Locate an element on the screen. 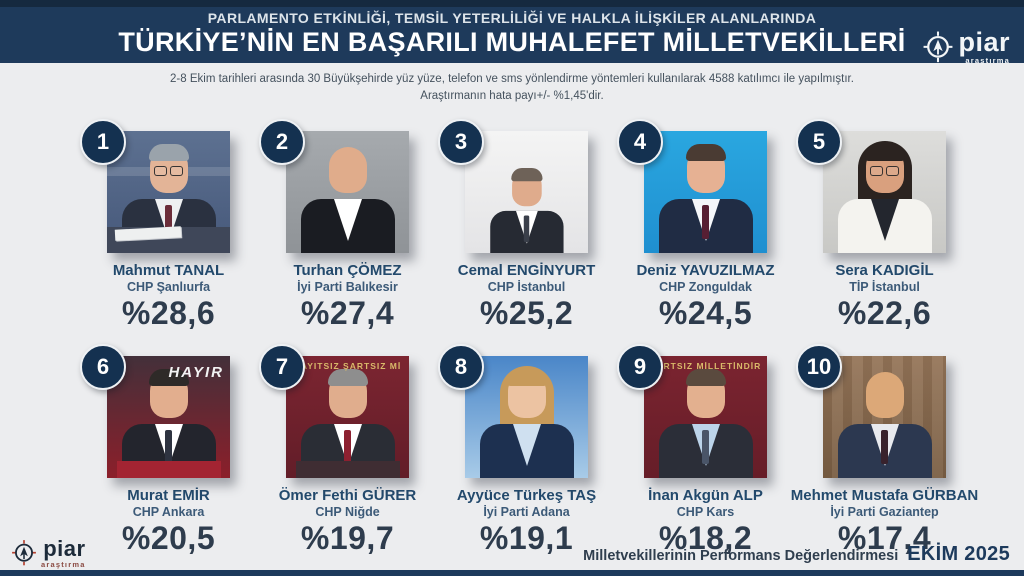 This screenshot has width=1024, height=576. mp-card: 10 Mehmet Mustafa GÜRBAN İyi Part is located at coordinates (884, 450).